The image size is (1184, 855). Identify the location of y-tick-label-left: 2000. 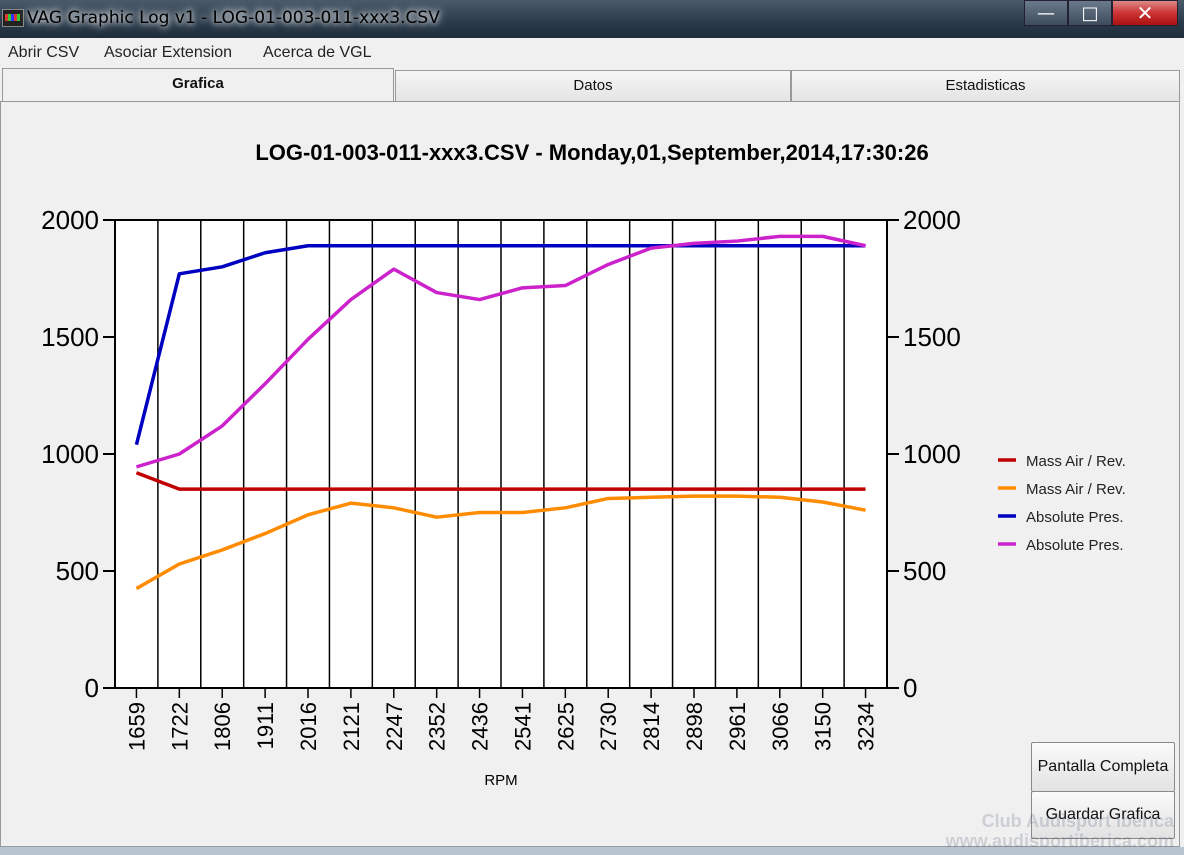
(70, 220).